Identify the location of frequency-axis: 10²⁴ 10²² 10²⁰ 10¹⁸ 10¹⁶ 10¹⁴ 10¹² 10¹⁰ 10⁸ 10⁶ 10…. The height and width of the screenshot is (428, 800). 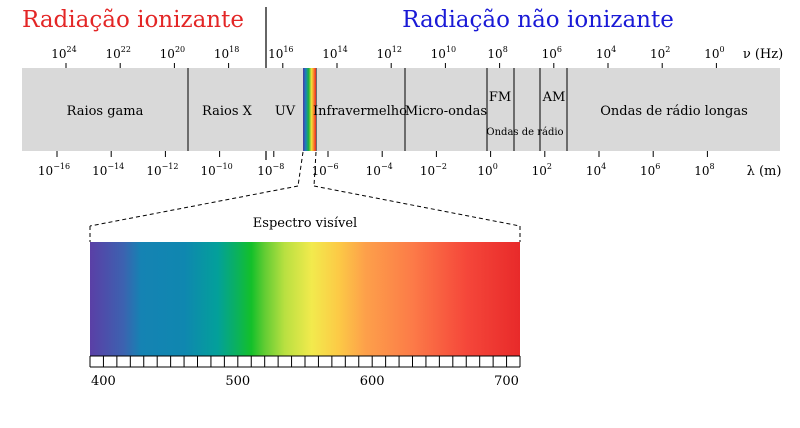
(388, 56).